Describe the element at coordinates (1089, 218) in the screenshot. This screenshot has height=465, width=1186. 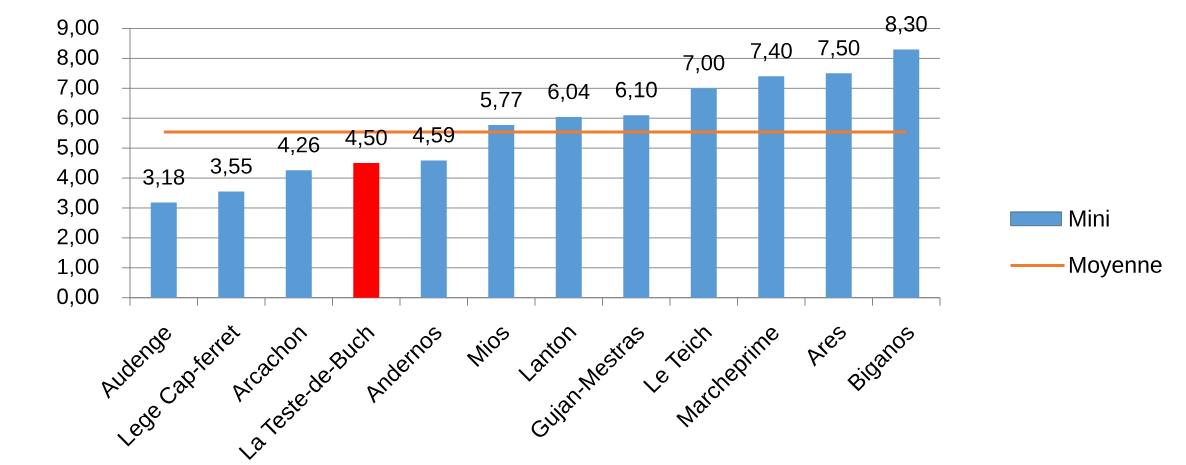
I see `legend-label: Mini` at that location.